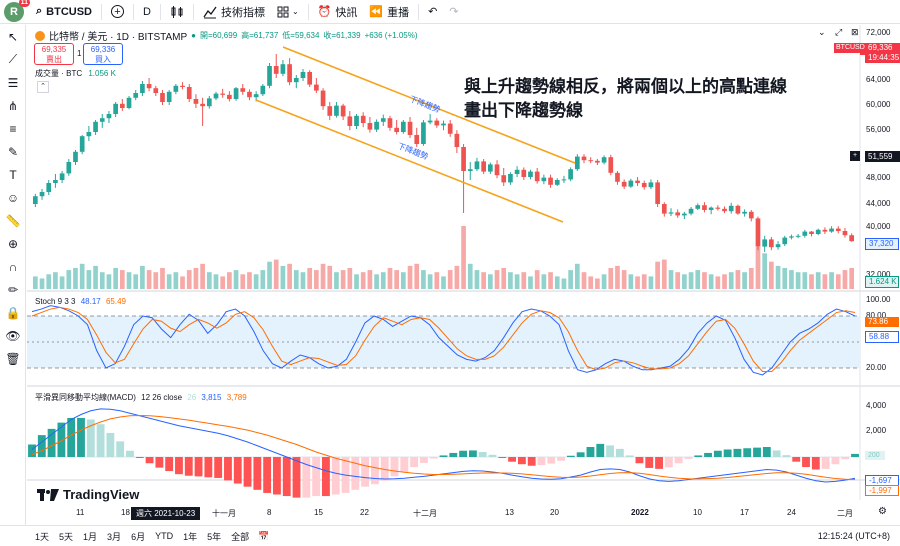  Describe the element at coordinates (853, 536) in the screenshot. I see `clock-time: 12:15:24 (UTC+8)` at that location.